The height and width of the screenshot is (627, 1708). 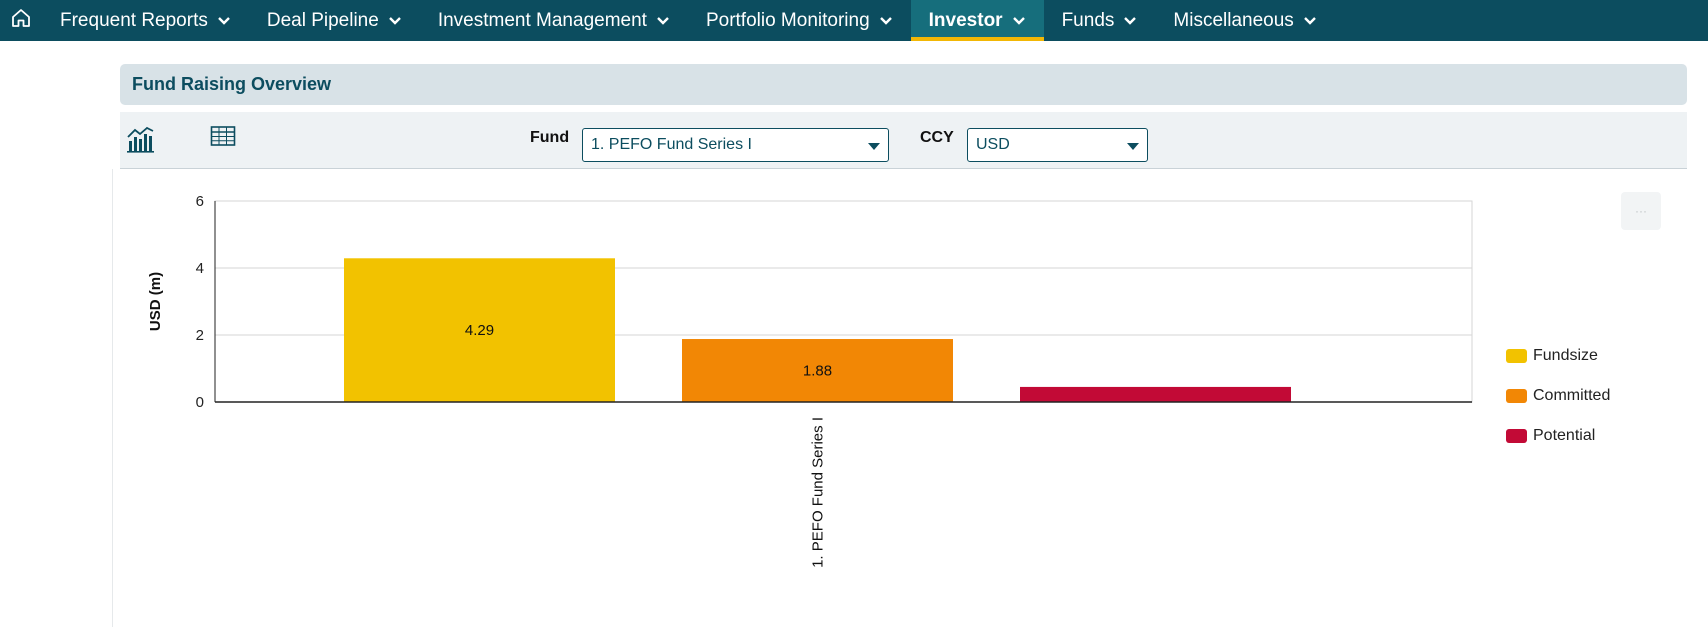 What do you see at coordinates (134, 20) in the screenshot?
I see `nav-item-label: Frequent Reports` at bounding box center [134, 20].